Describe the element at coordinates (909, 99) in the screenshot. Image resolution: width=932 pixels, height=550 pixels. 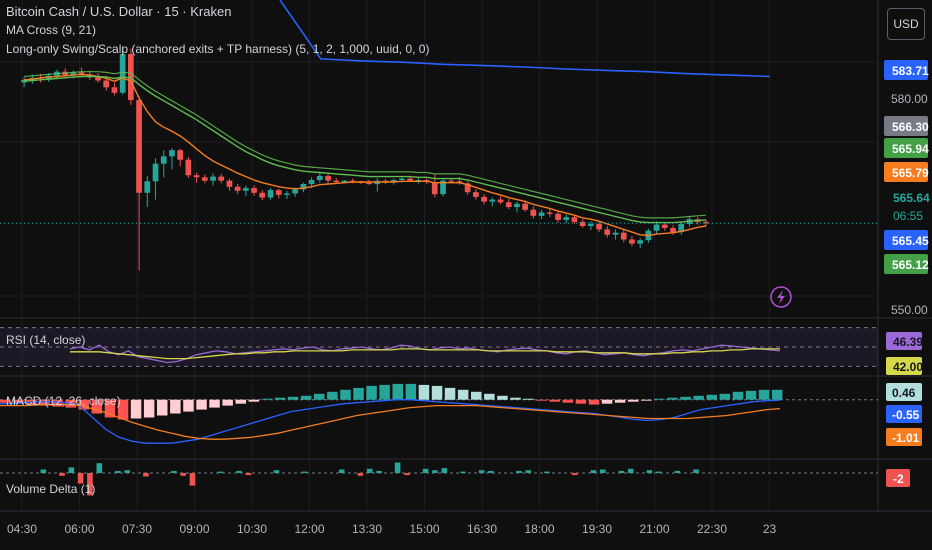
I see `y-tick-label: 580.00` at that location.